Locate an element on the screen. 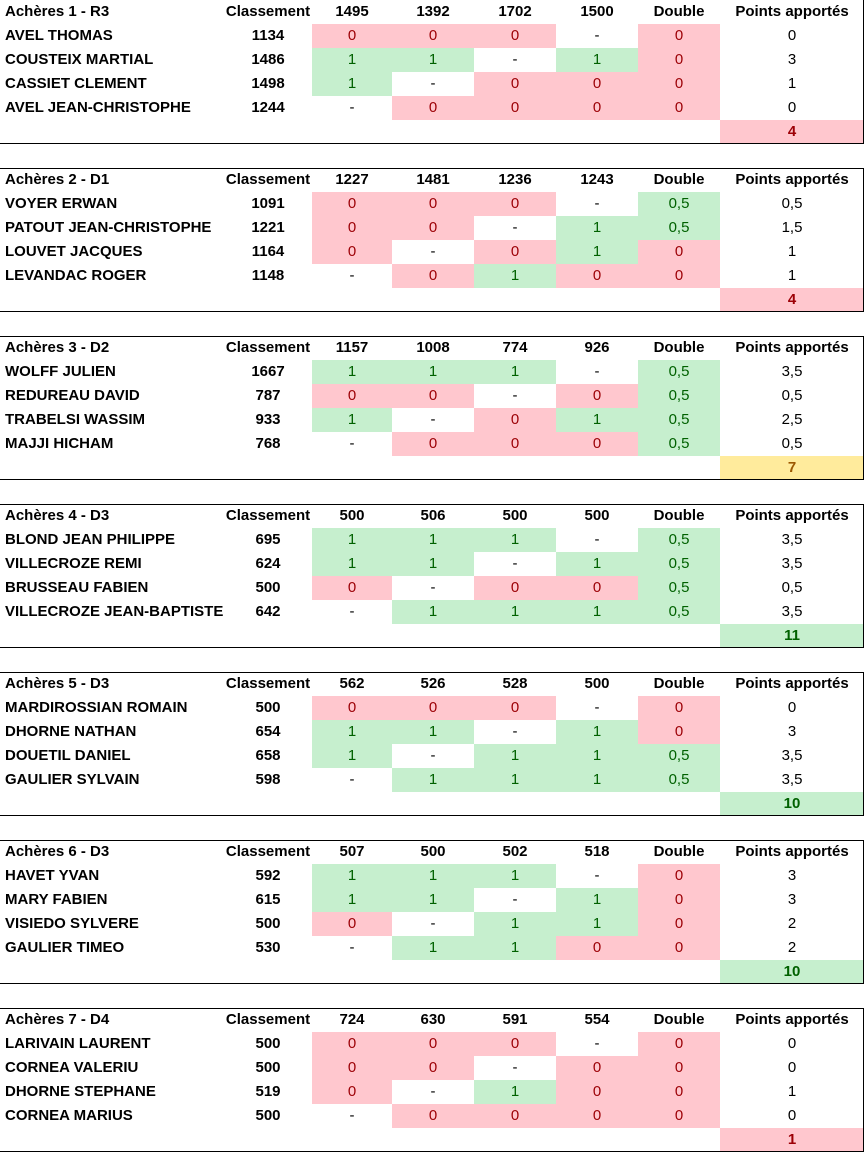 The height and width of the screenshot is (1153, 864). player-rank: 519 is located at coordinates (268, 1091).